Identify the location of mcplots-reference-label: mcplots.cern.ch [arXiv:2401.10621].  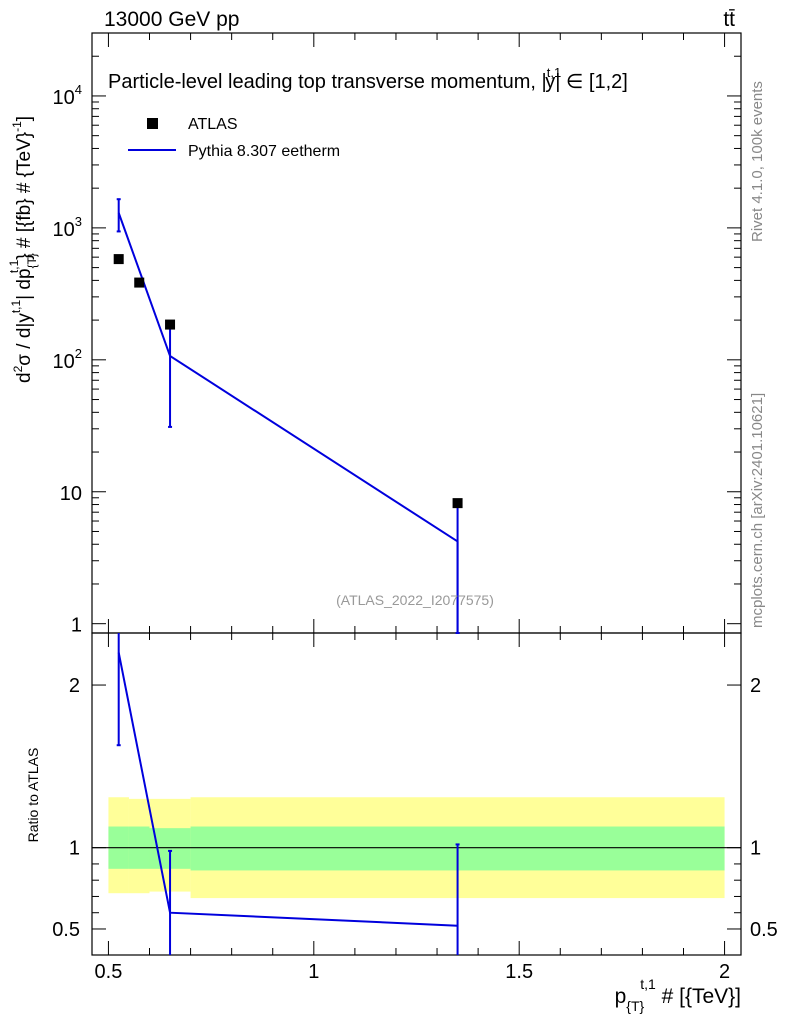
(757, 510).